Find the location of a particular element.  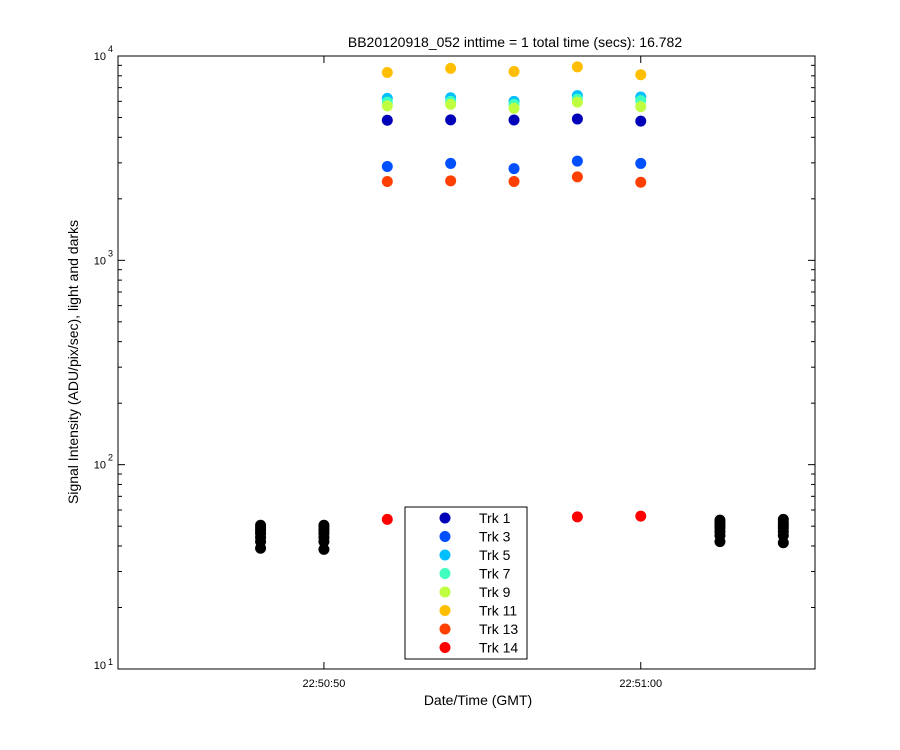

legend-box is located at coordinates (466, 583).